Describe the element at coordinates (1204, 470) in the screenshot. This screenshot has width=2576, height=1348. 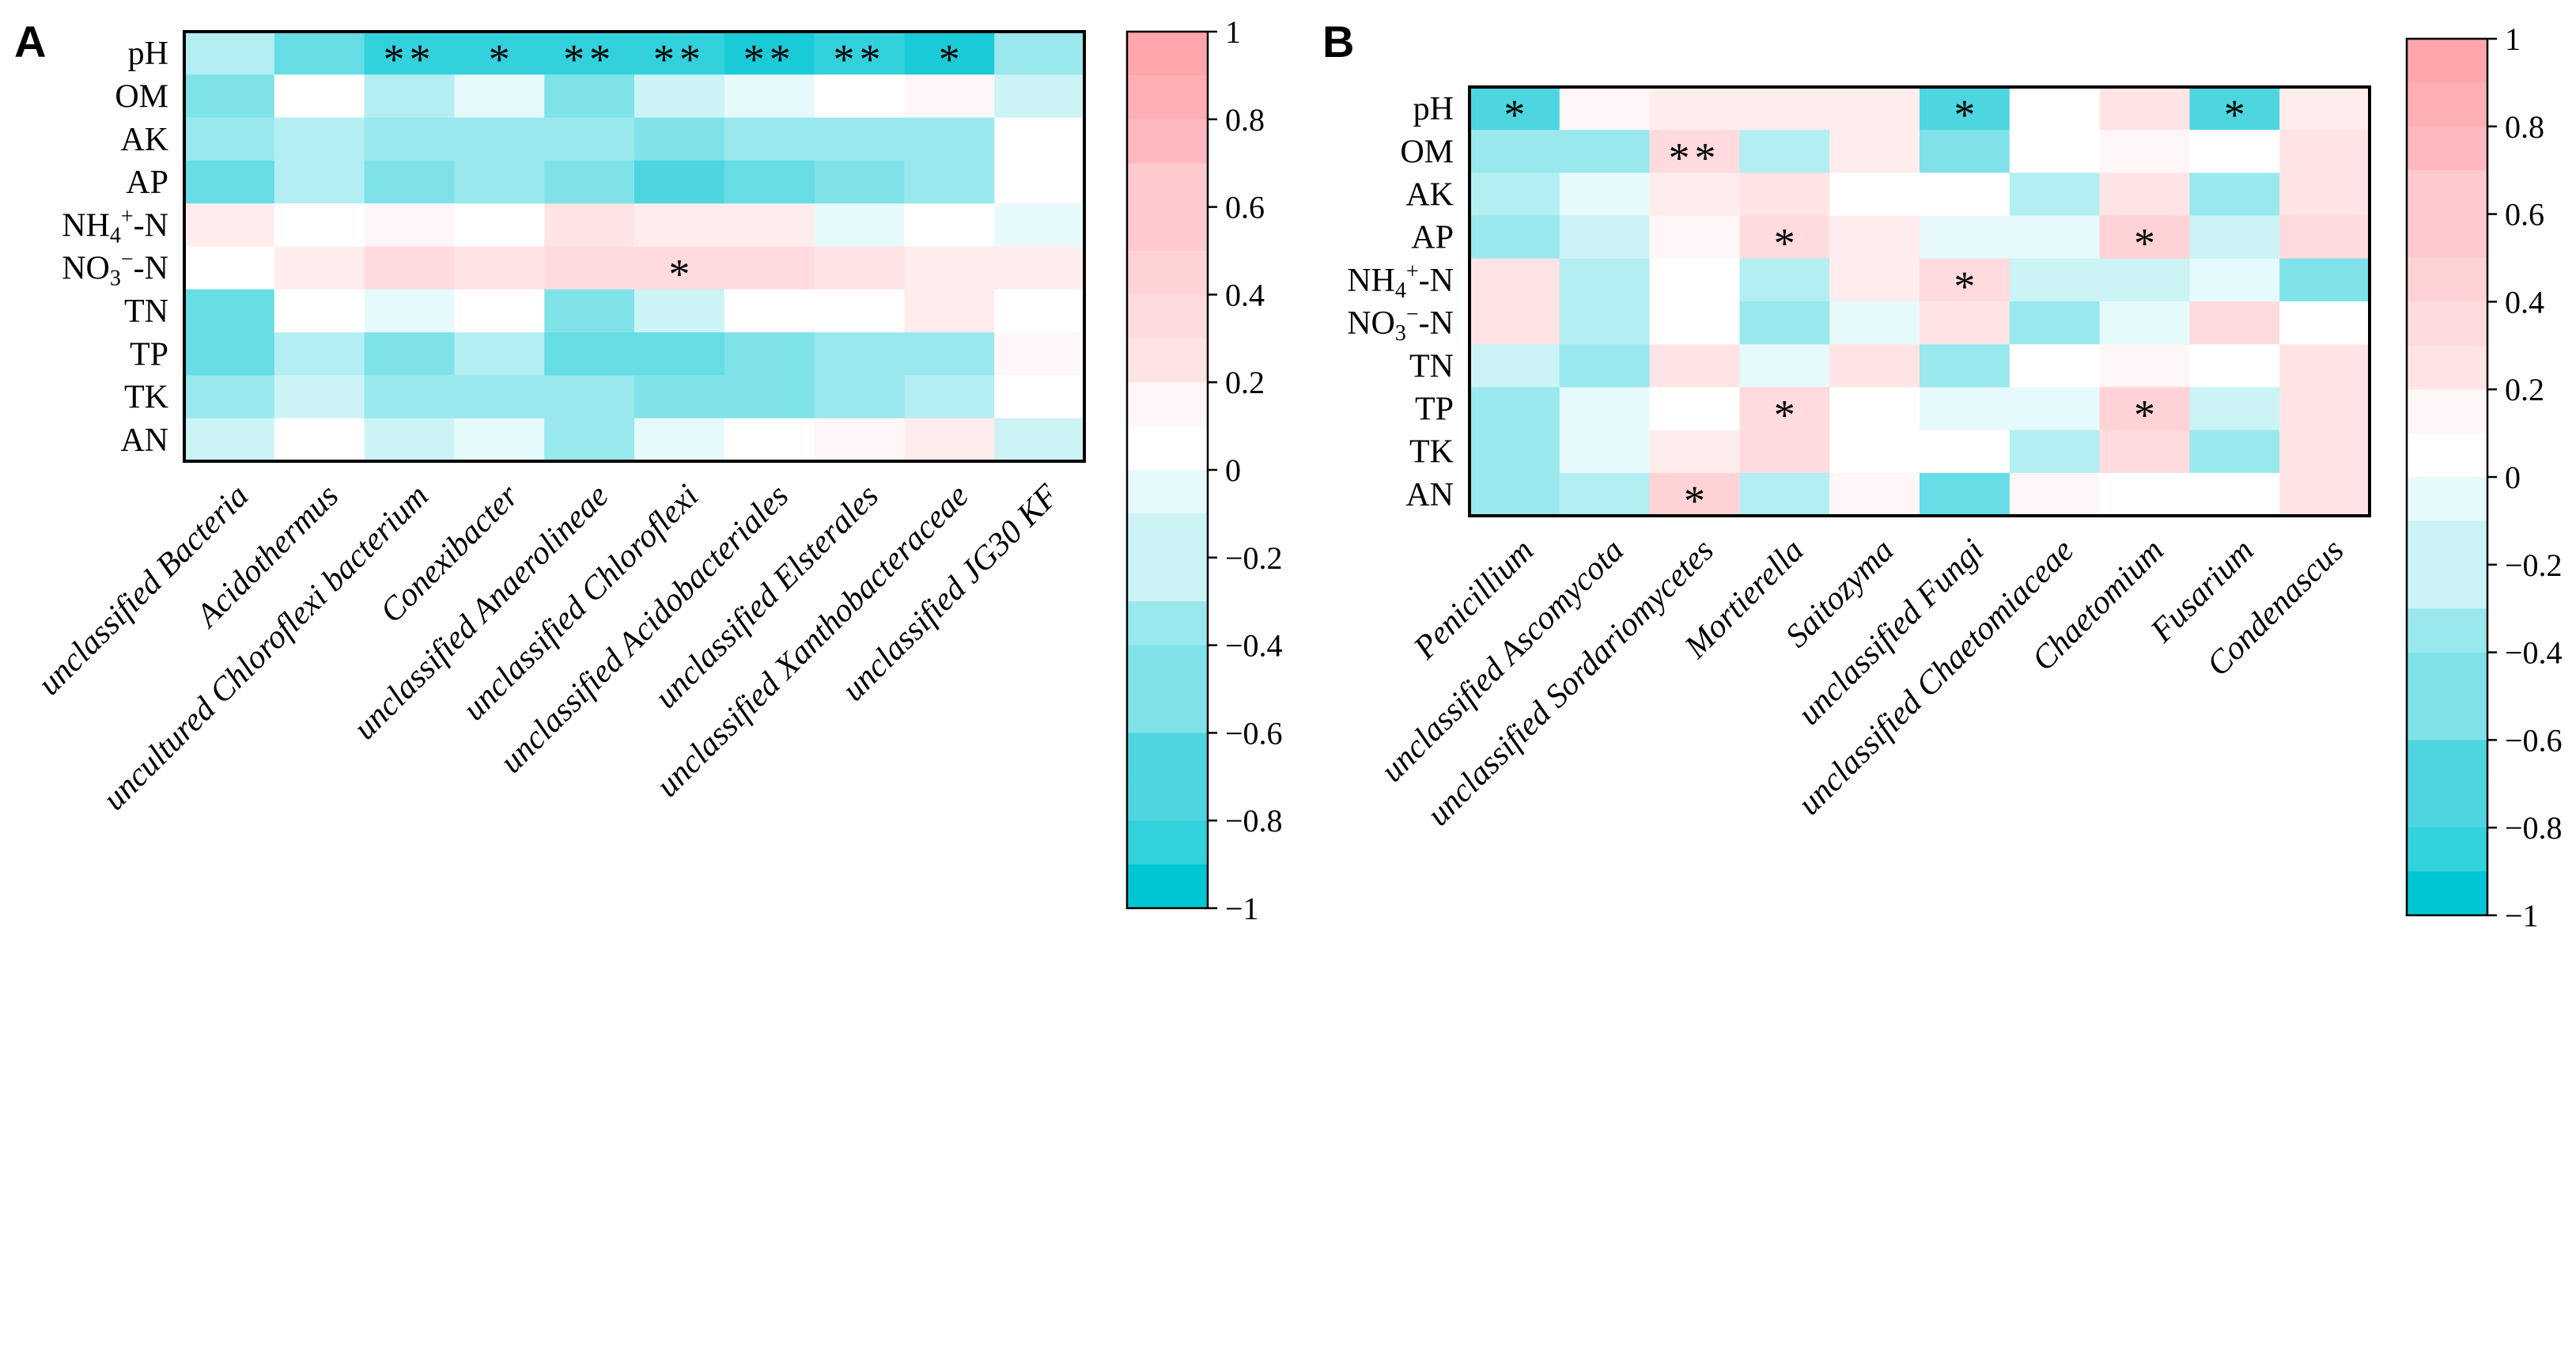
I see `colorbar: 1 0.8 0.6 0.4 0.2 0 −0.2 −0.4 −0.6 −0.8 −1` at that location.